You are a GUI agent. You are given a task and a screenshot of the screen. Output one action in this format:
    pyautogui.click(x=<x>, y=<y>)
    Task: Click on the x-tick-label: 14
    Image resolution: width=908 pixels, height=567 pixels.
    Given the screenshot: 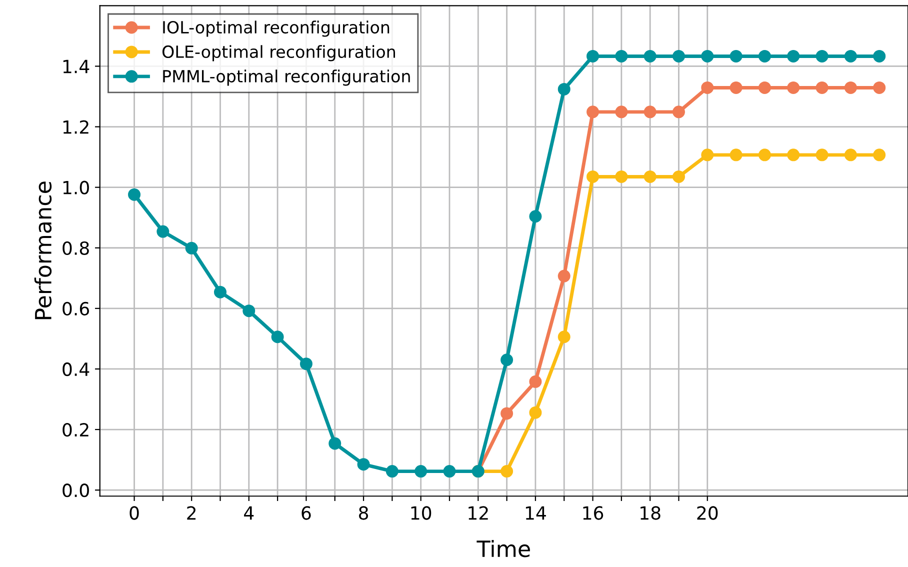 What is the action you would take?
    pyautogui.click(x=536, y=513)
    